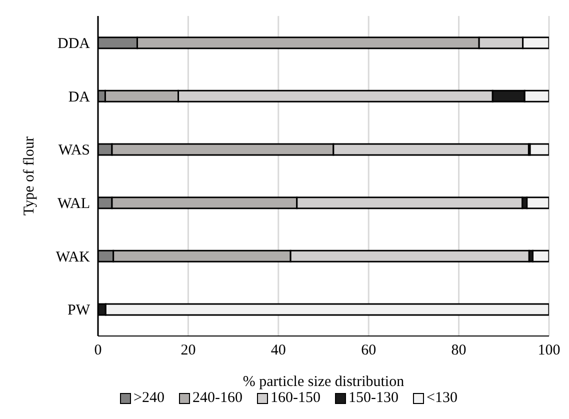  What do you see at coordinates (217, 398) in the screenshot?
I see `legend-label: 240-160` at bounding box center [217, 398].